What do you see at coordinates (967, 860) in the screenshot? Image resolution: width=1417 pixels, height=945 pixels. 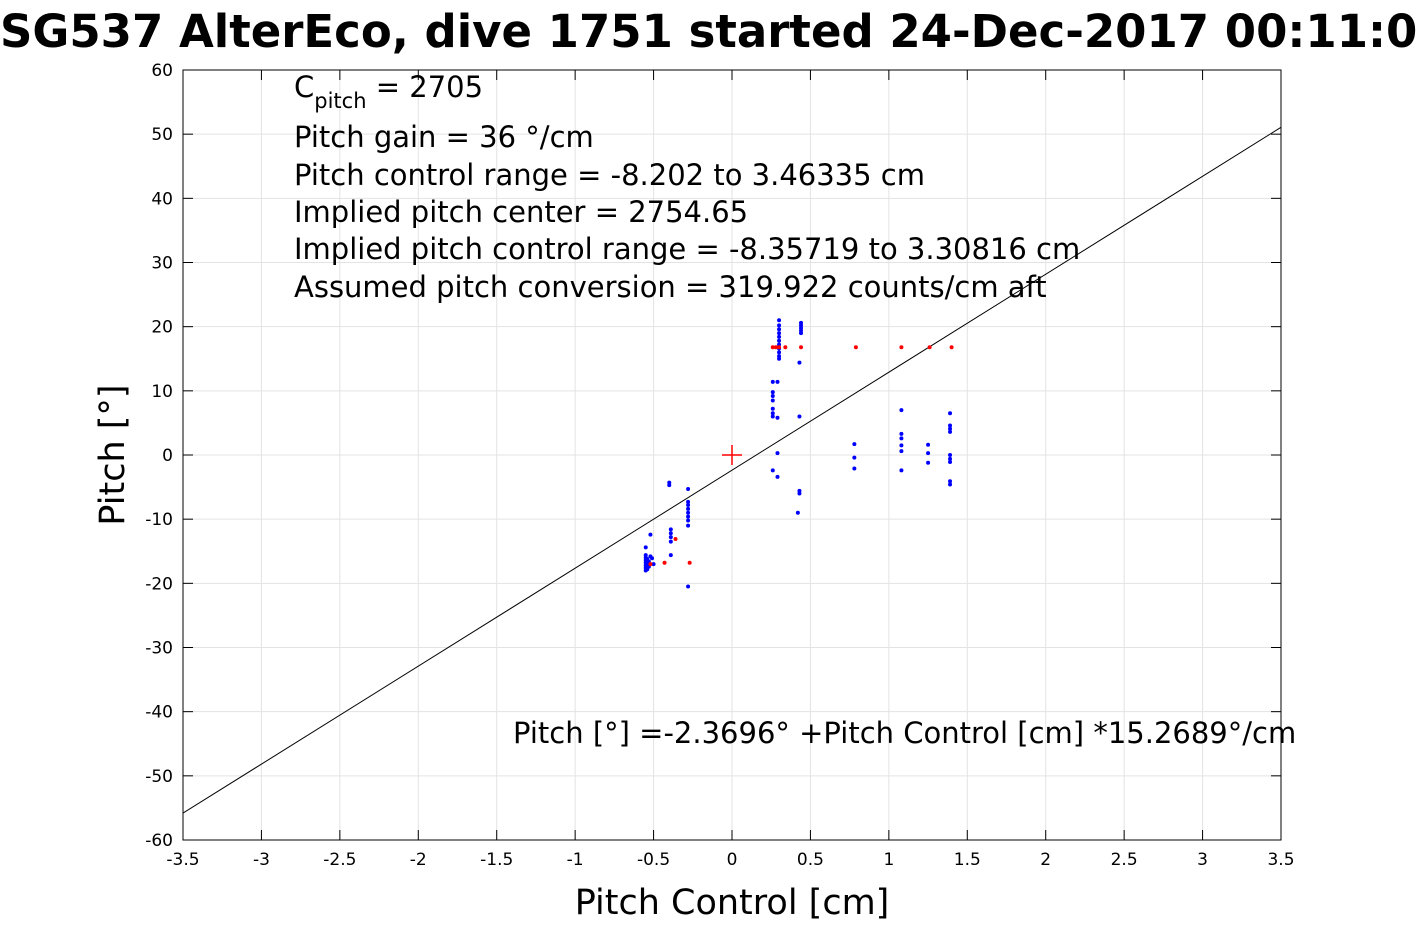 I see `x-tick-label: 1.5` at bounding box center [967, 860].